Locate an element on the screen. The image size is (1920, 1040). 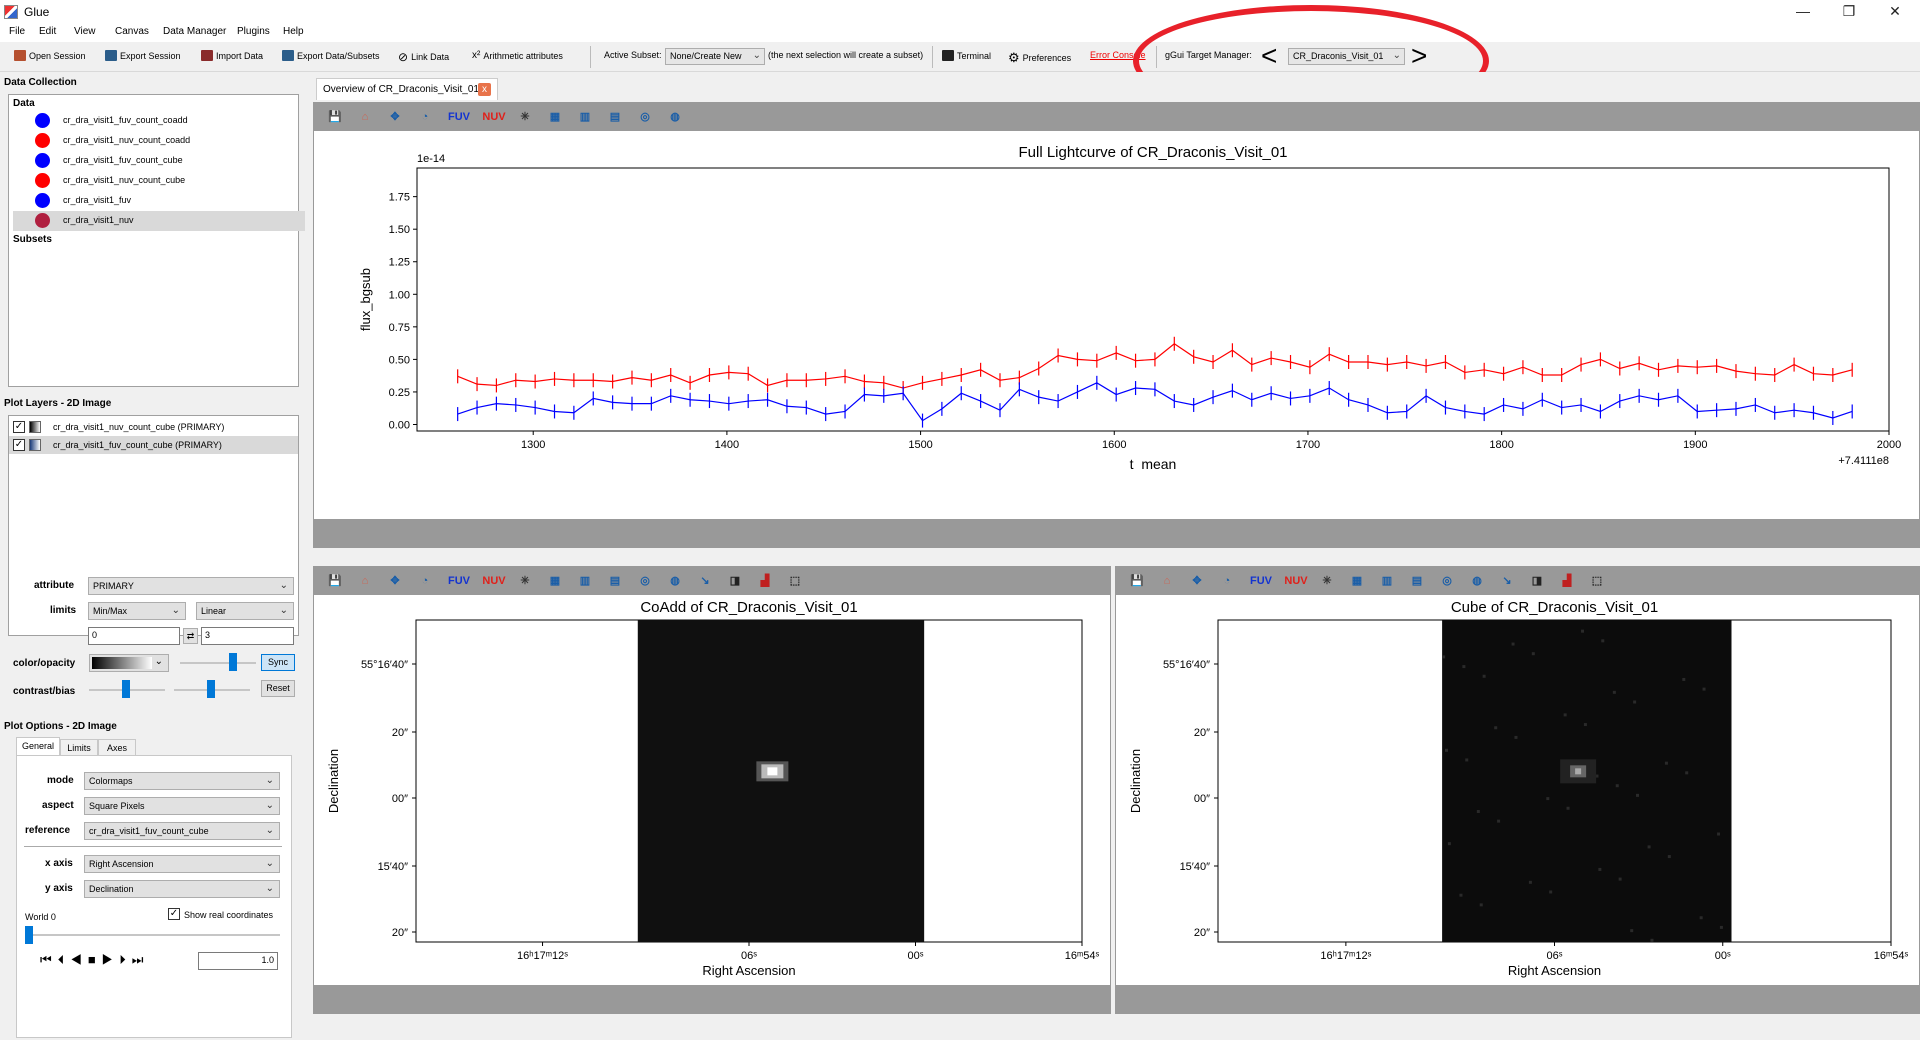
swap-limits-icon: ⇄ is located at coordinates (190, 636).